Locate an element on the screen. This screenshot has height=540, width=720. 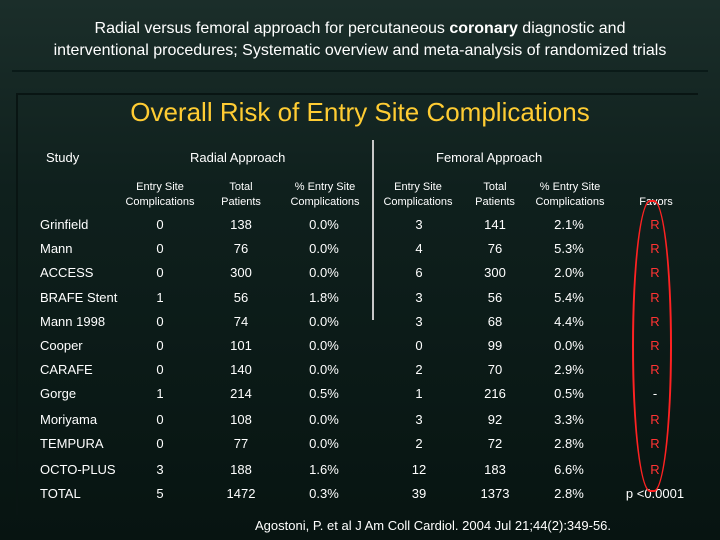
radial-approach-header: Radial Approach is located at coordinates (238, 157).